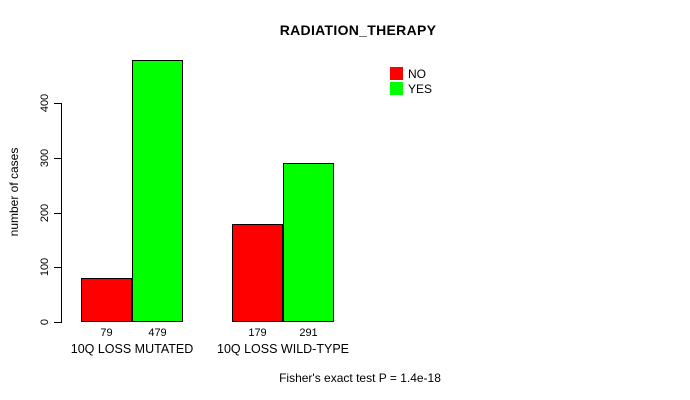 The width and height of the screenshot is (690, 400). I want to click on bar-value-label: 291, so click(308, 333).